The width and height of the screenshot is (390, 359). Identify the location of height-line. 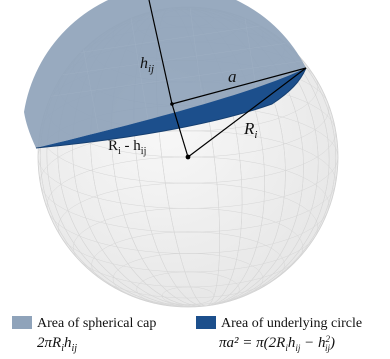
(160, 52).